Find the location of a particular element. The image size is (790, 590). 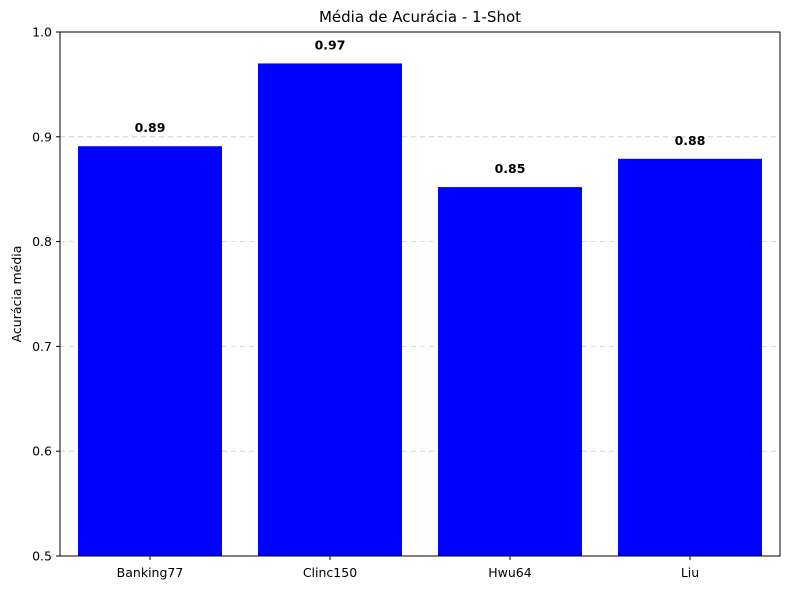

data-label-banking77: 0.89 is located at coordinates (150, 127).